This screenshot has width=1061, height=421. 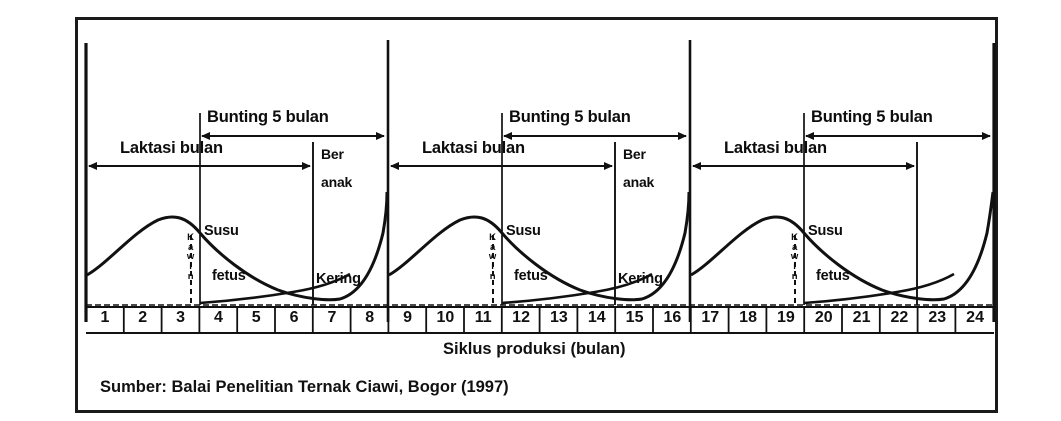 I want to click on month-tick-label: 4, so click(x=218, y=317).